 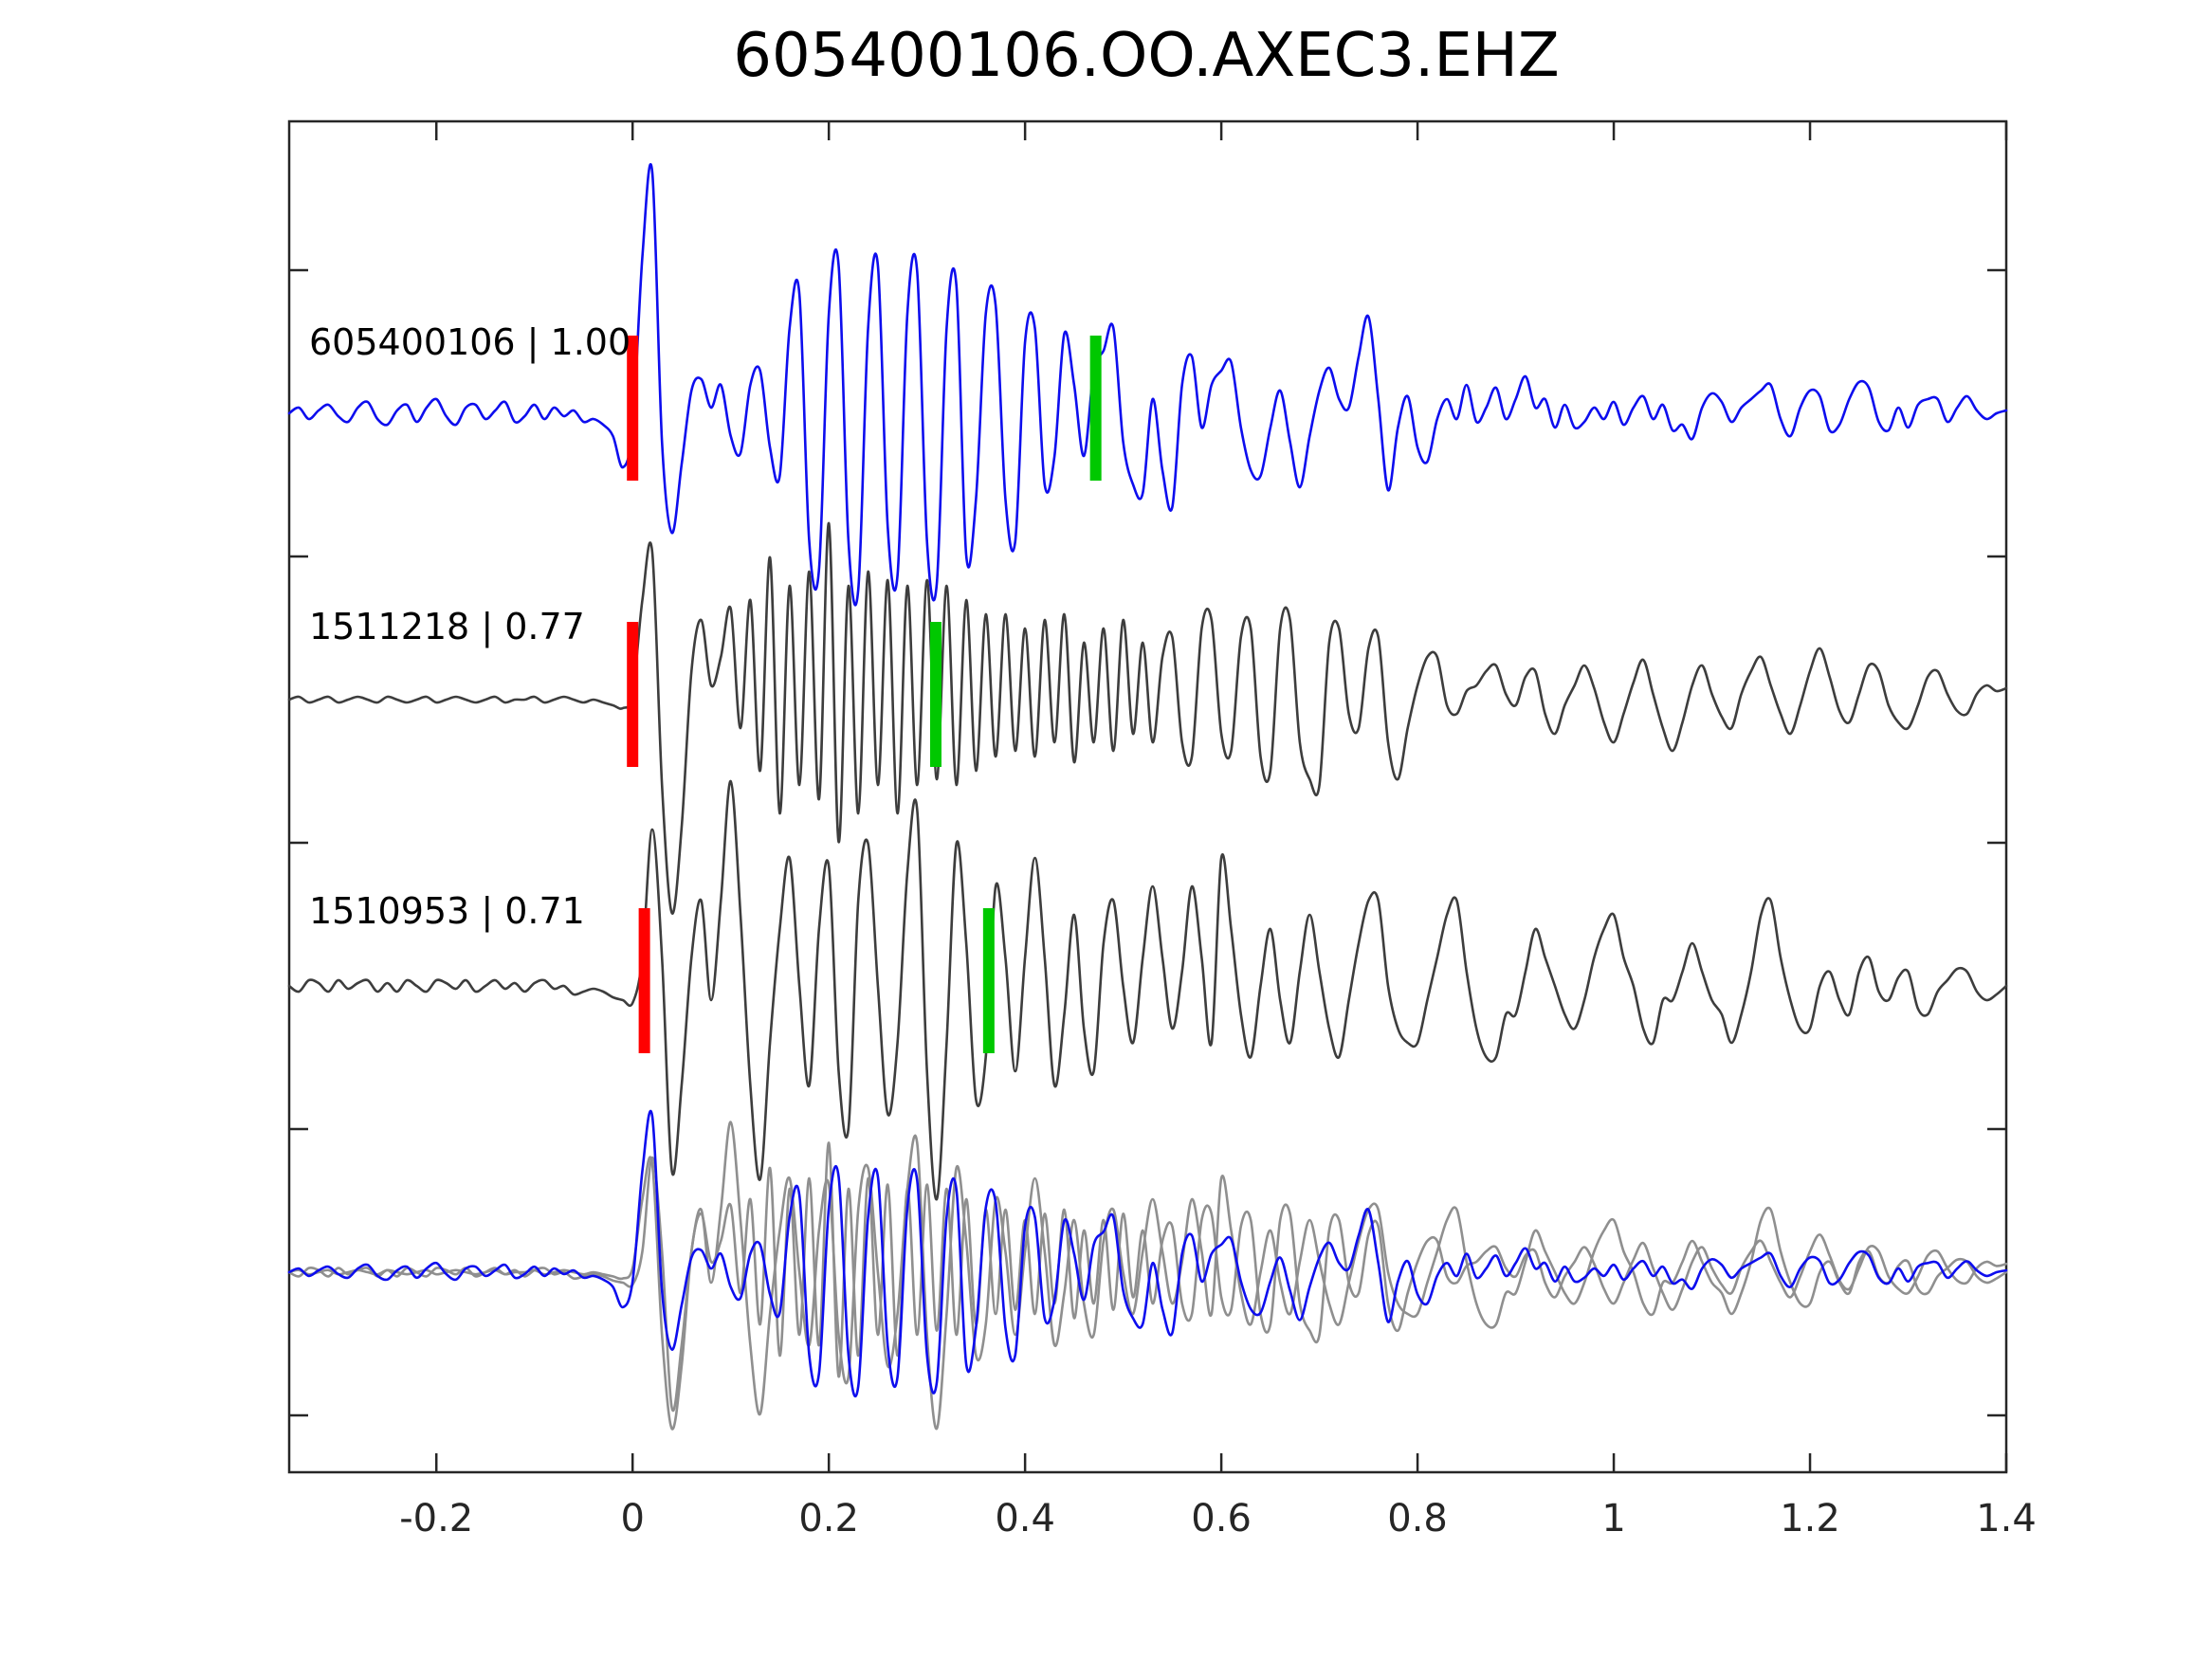 I want to click on trace-label-605400106: 605400106 | 1.00, so click(x=470, y=342).